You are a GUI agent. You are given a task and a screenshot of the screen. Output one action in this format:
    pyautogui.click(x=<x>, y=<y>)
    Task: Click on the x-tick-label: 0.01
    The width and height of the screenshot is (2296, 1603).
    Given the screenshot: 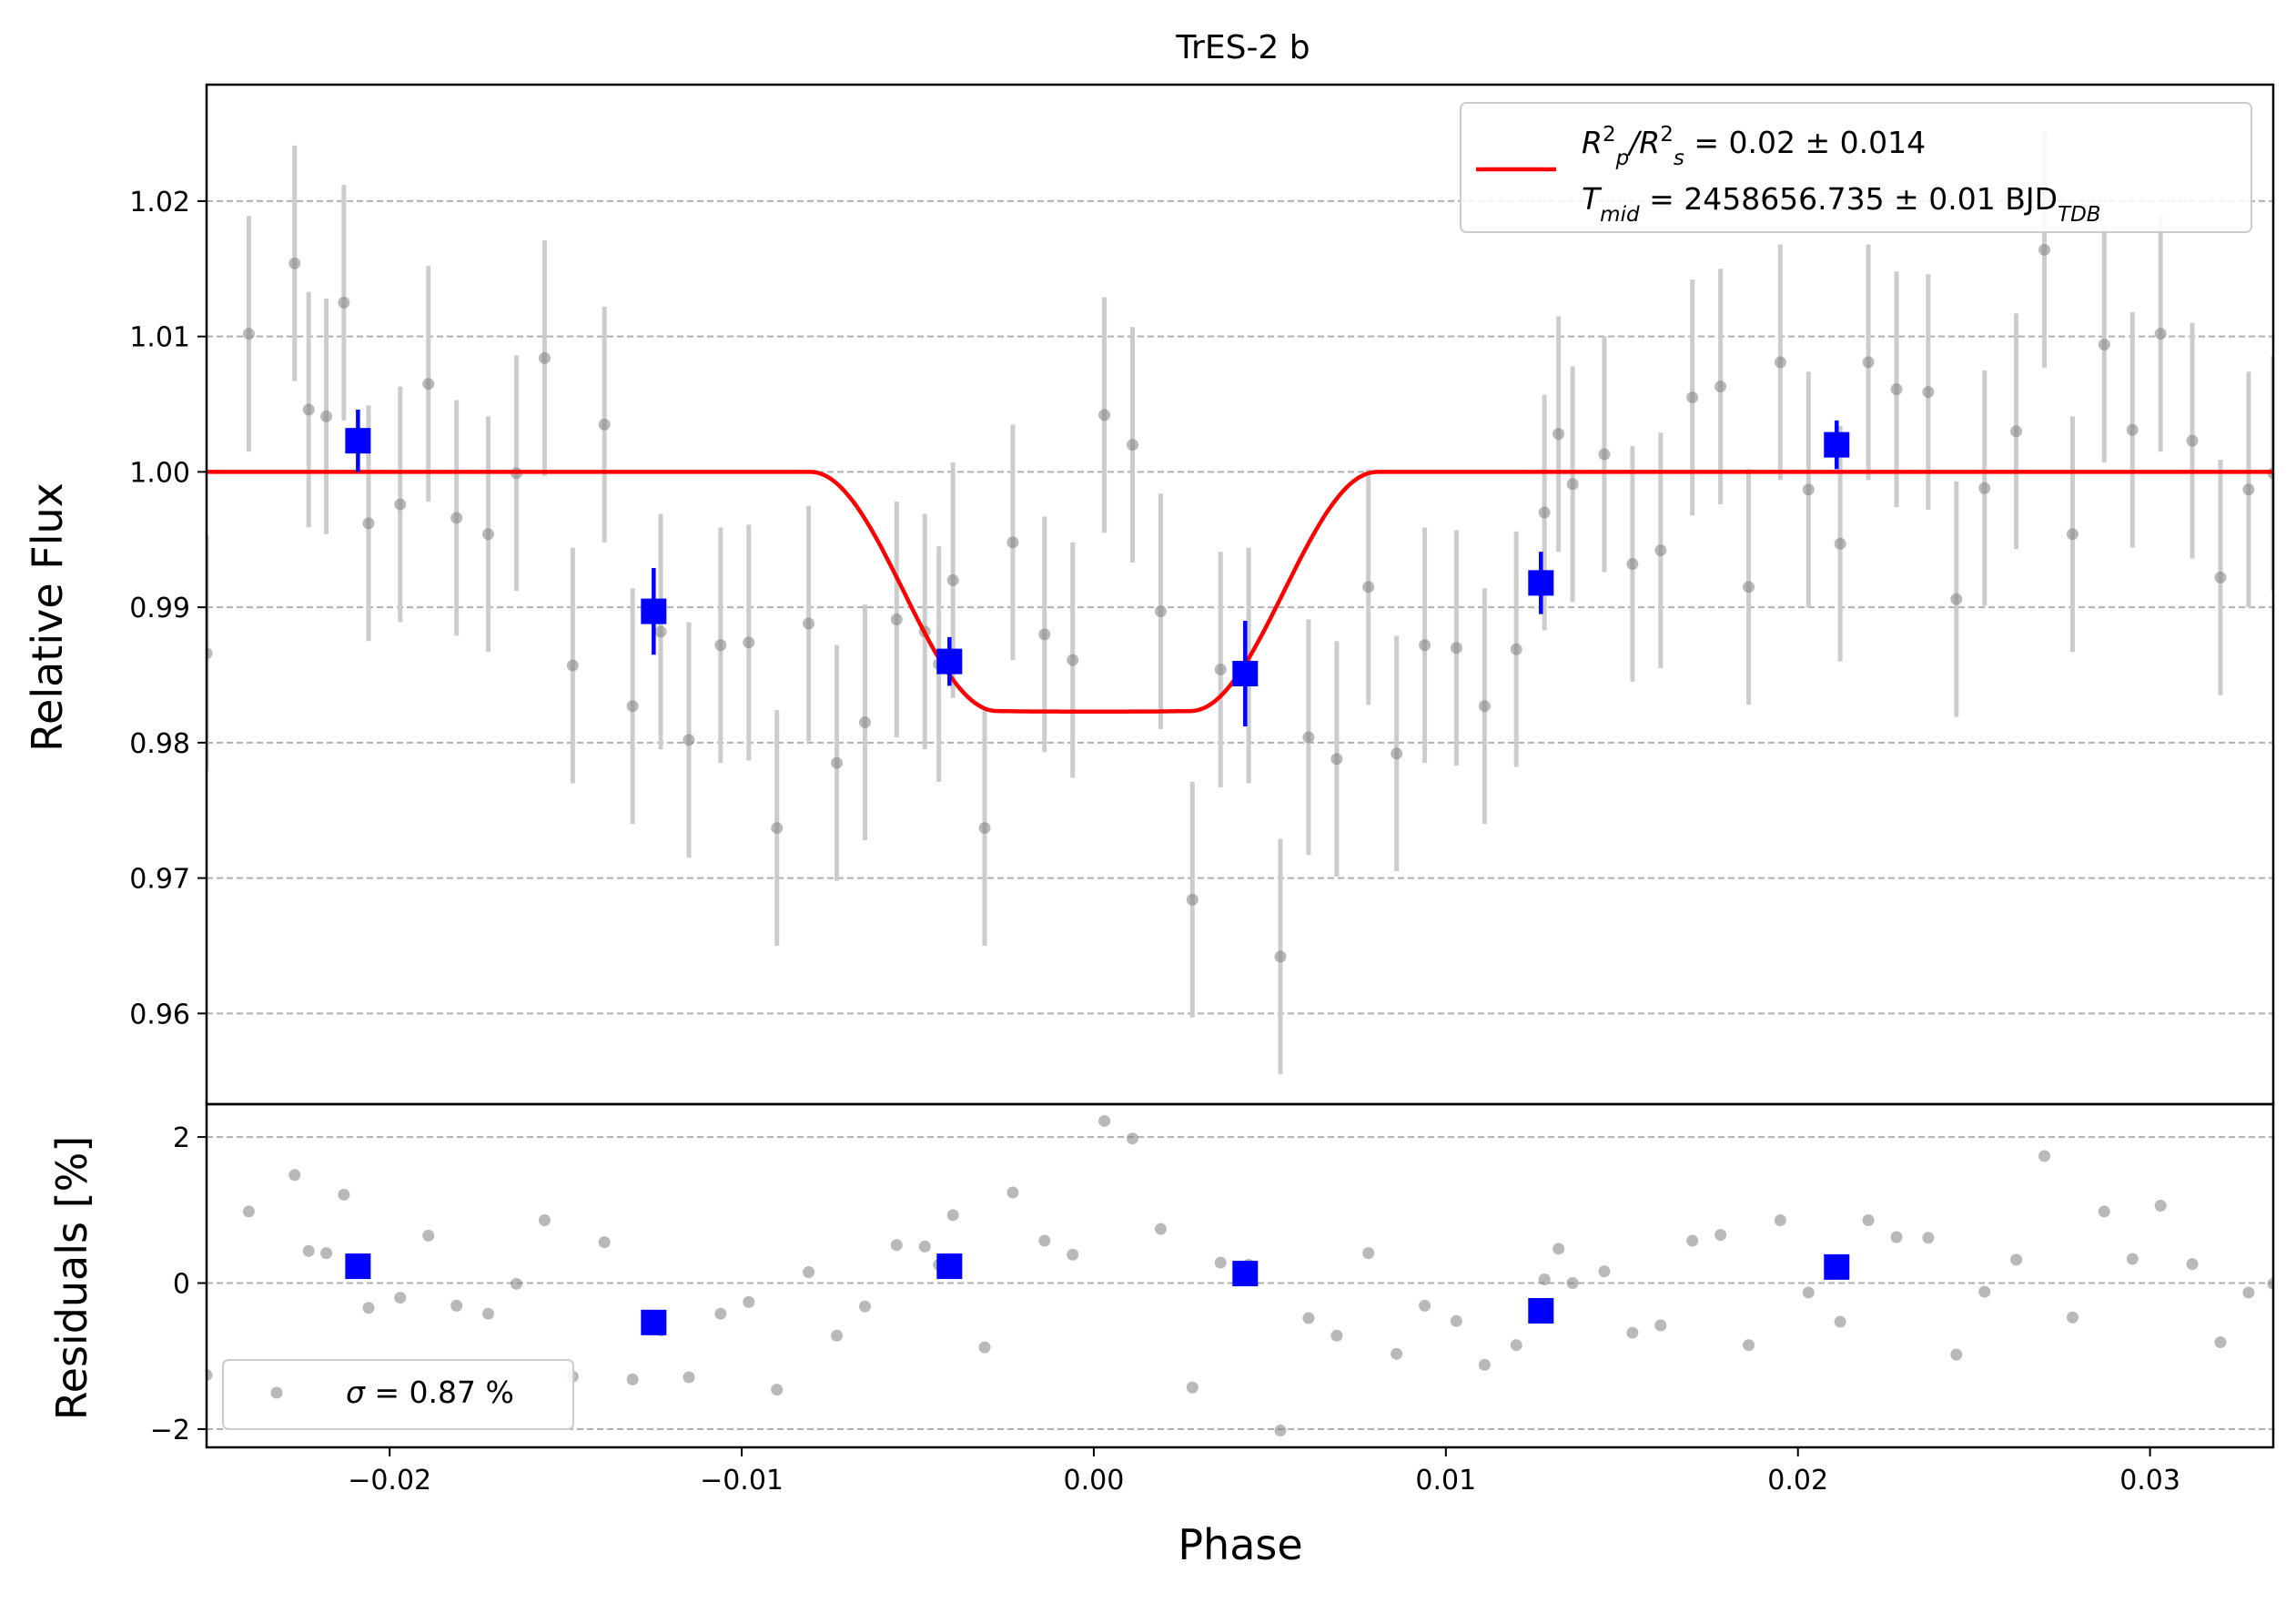 What is the action you would take?
    pyautogui.click(x=1446, y=1480)
    